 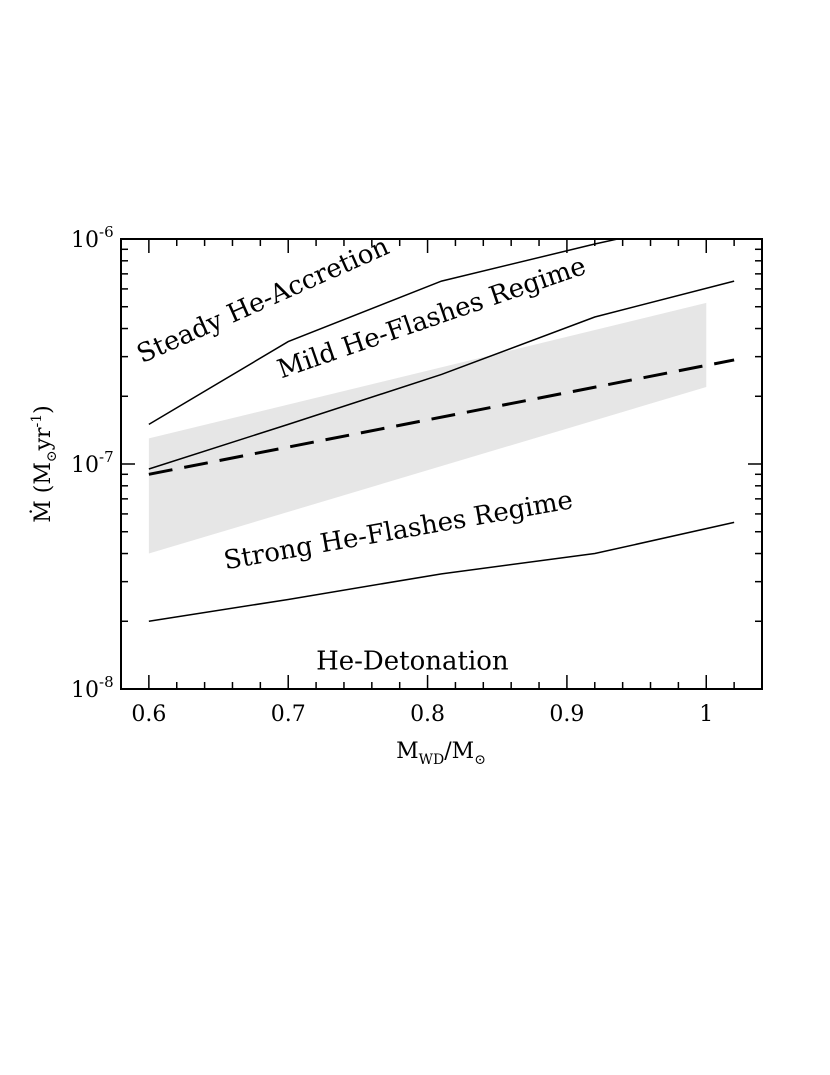 What do you see at coordinates (706, 714) in the screenshot?
I see `x-tick-label: 1` at bounding box center [706, 714].